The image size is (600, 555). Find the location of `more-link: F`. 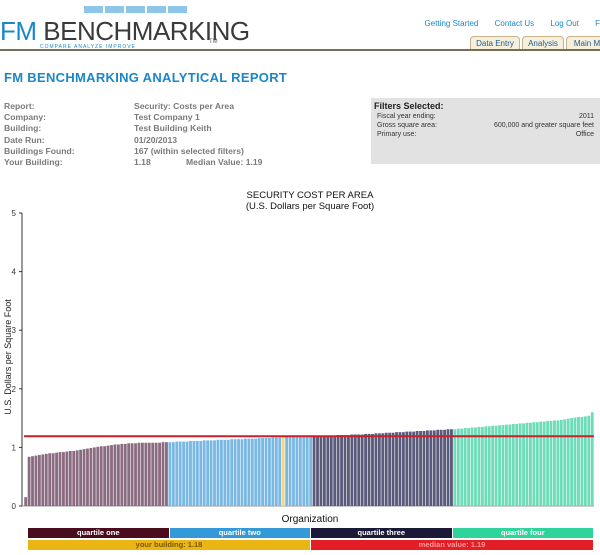

more-link: F is located at coordinates (597, 23).